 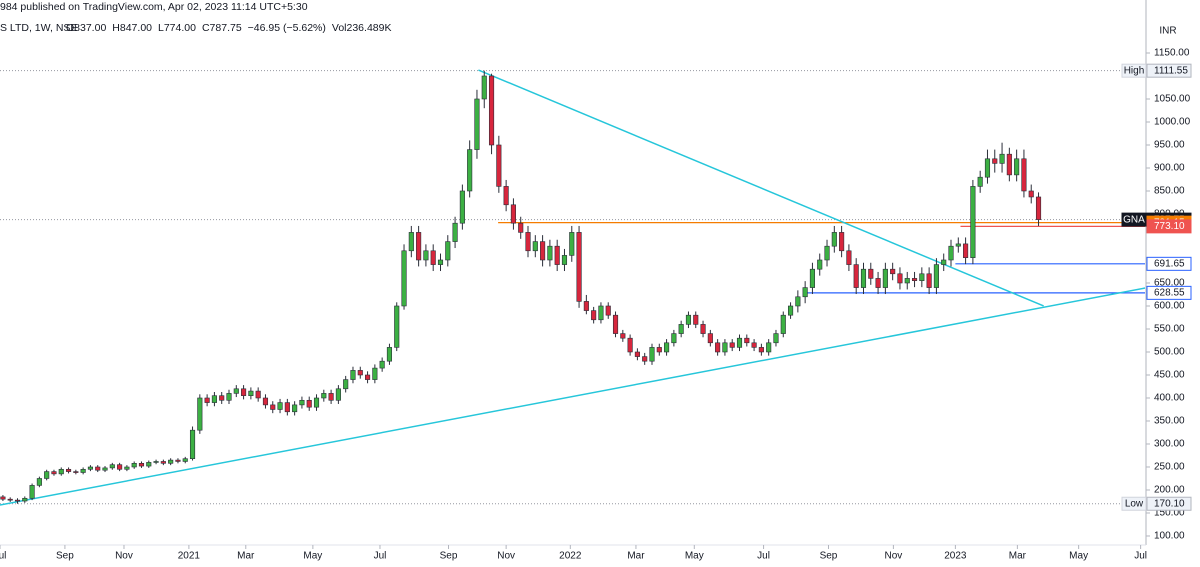 What do you see at coordinates (362, 28) in the screenshot?
I see `ohlc-value: Vol236.489K` at bounding box center [362, 28].